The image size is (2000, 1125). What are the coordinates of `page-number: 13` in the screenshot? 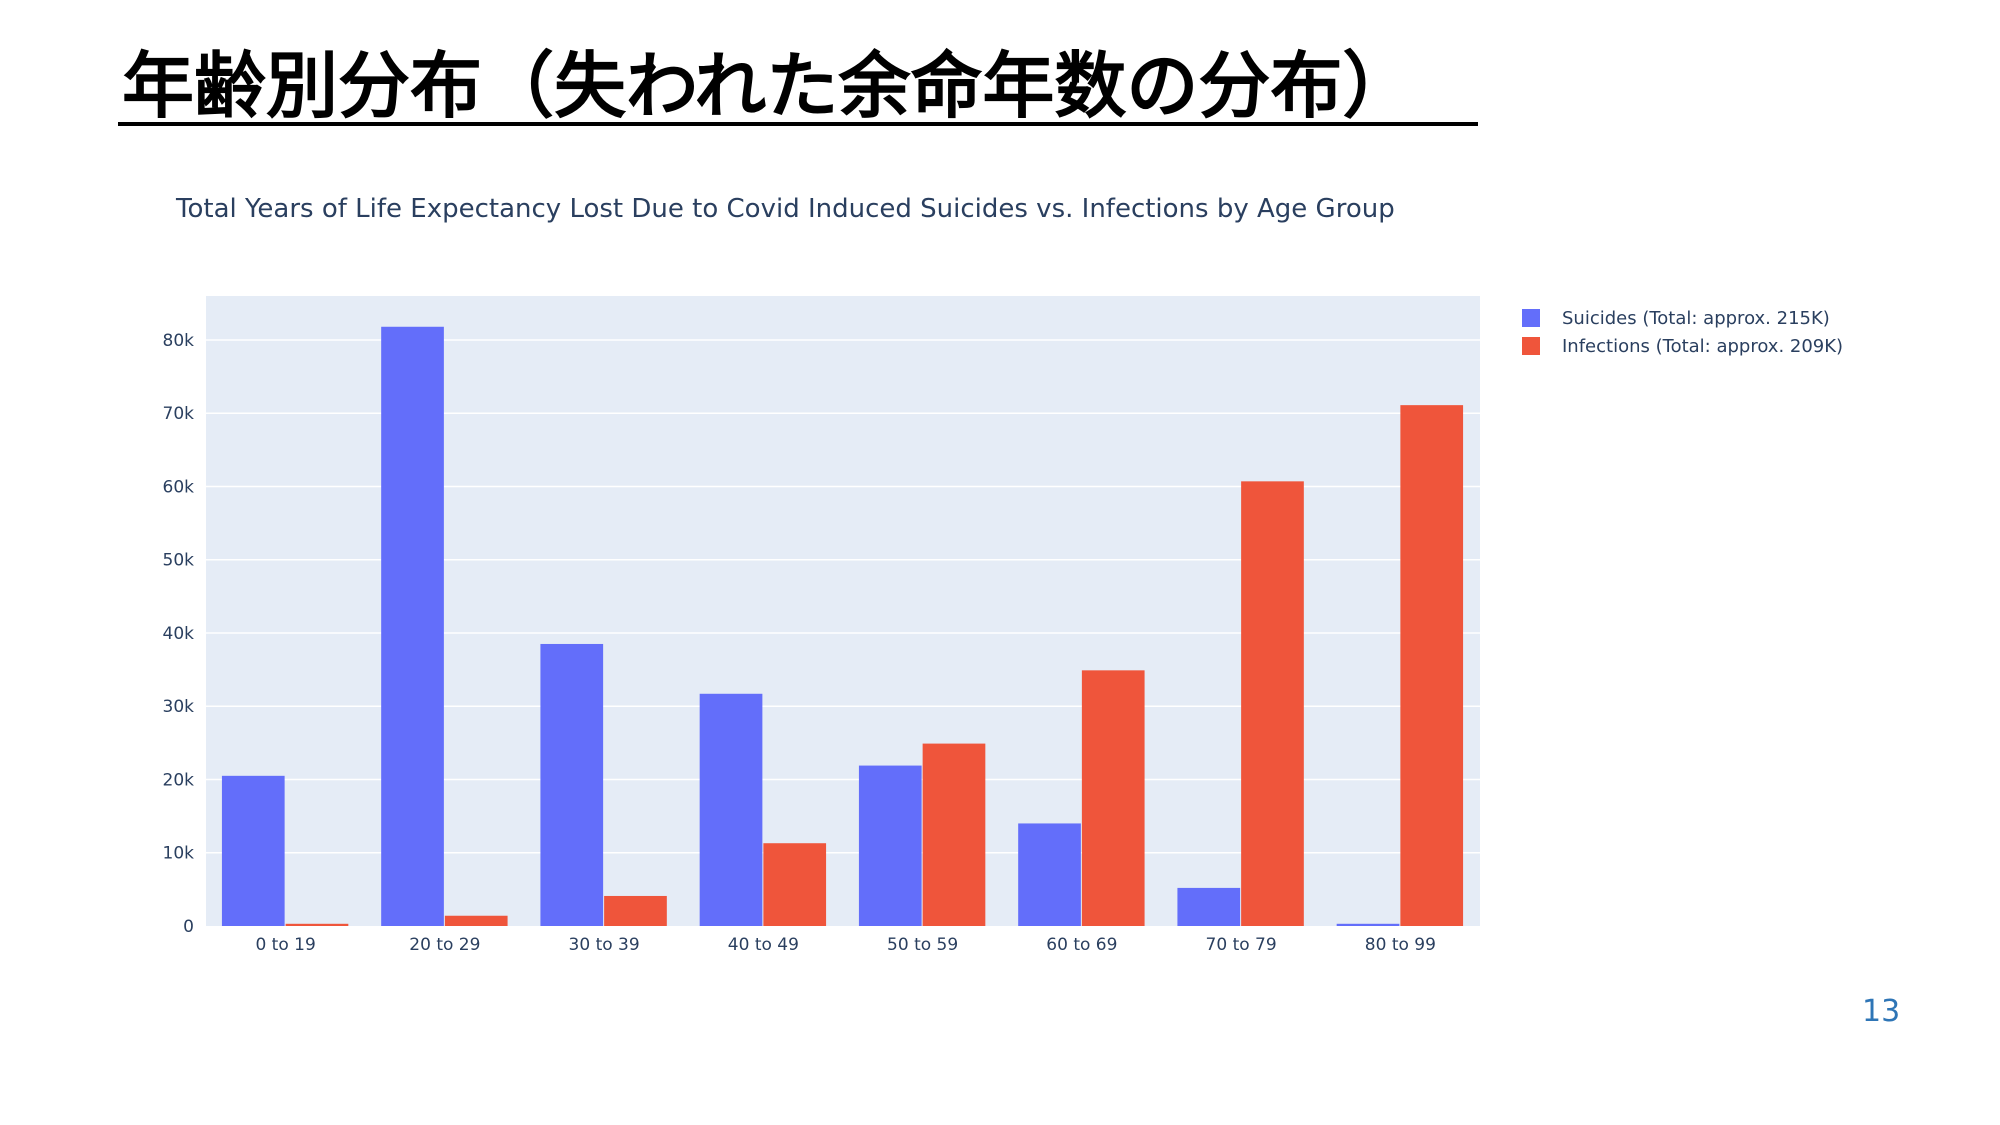 It's located at (1881, 1011).